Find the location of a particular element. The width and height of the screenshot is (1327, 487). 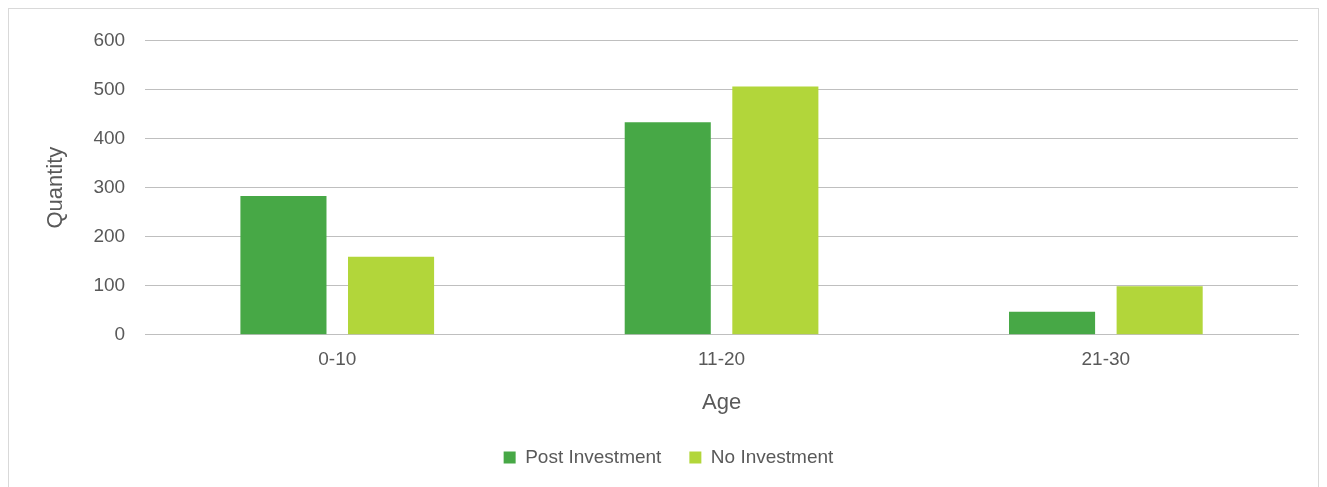

x-tick-label: 11-20 is located at coordinates (721, 359).